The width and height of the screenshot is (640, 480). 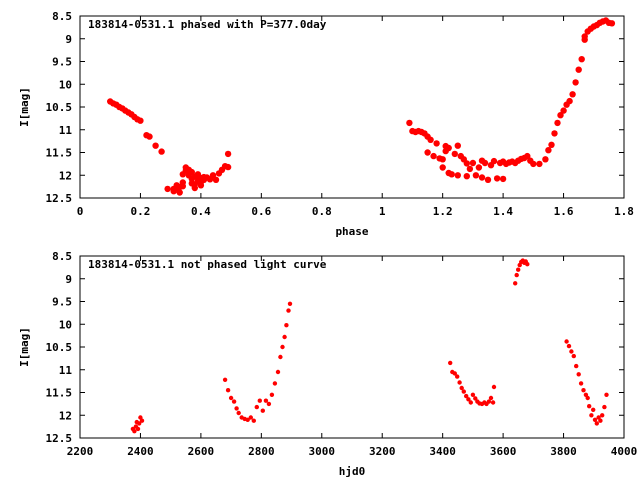 What do you see at coordinates (59, 153) in the screenshot?
I see `chart-1-y-tick-label: 11.5` at bounding box center [59, 153].